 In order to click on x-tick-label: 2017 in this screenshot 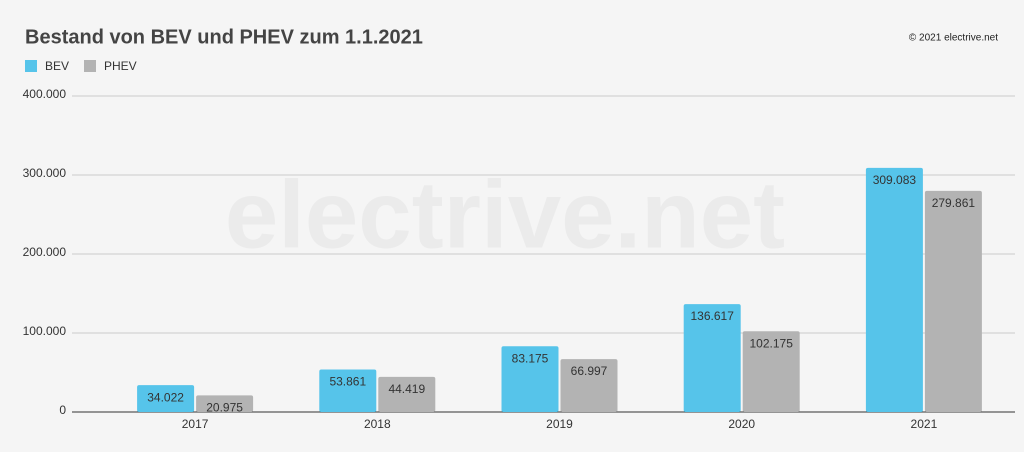, I will do `click(195, 424)`.